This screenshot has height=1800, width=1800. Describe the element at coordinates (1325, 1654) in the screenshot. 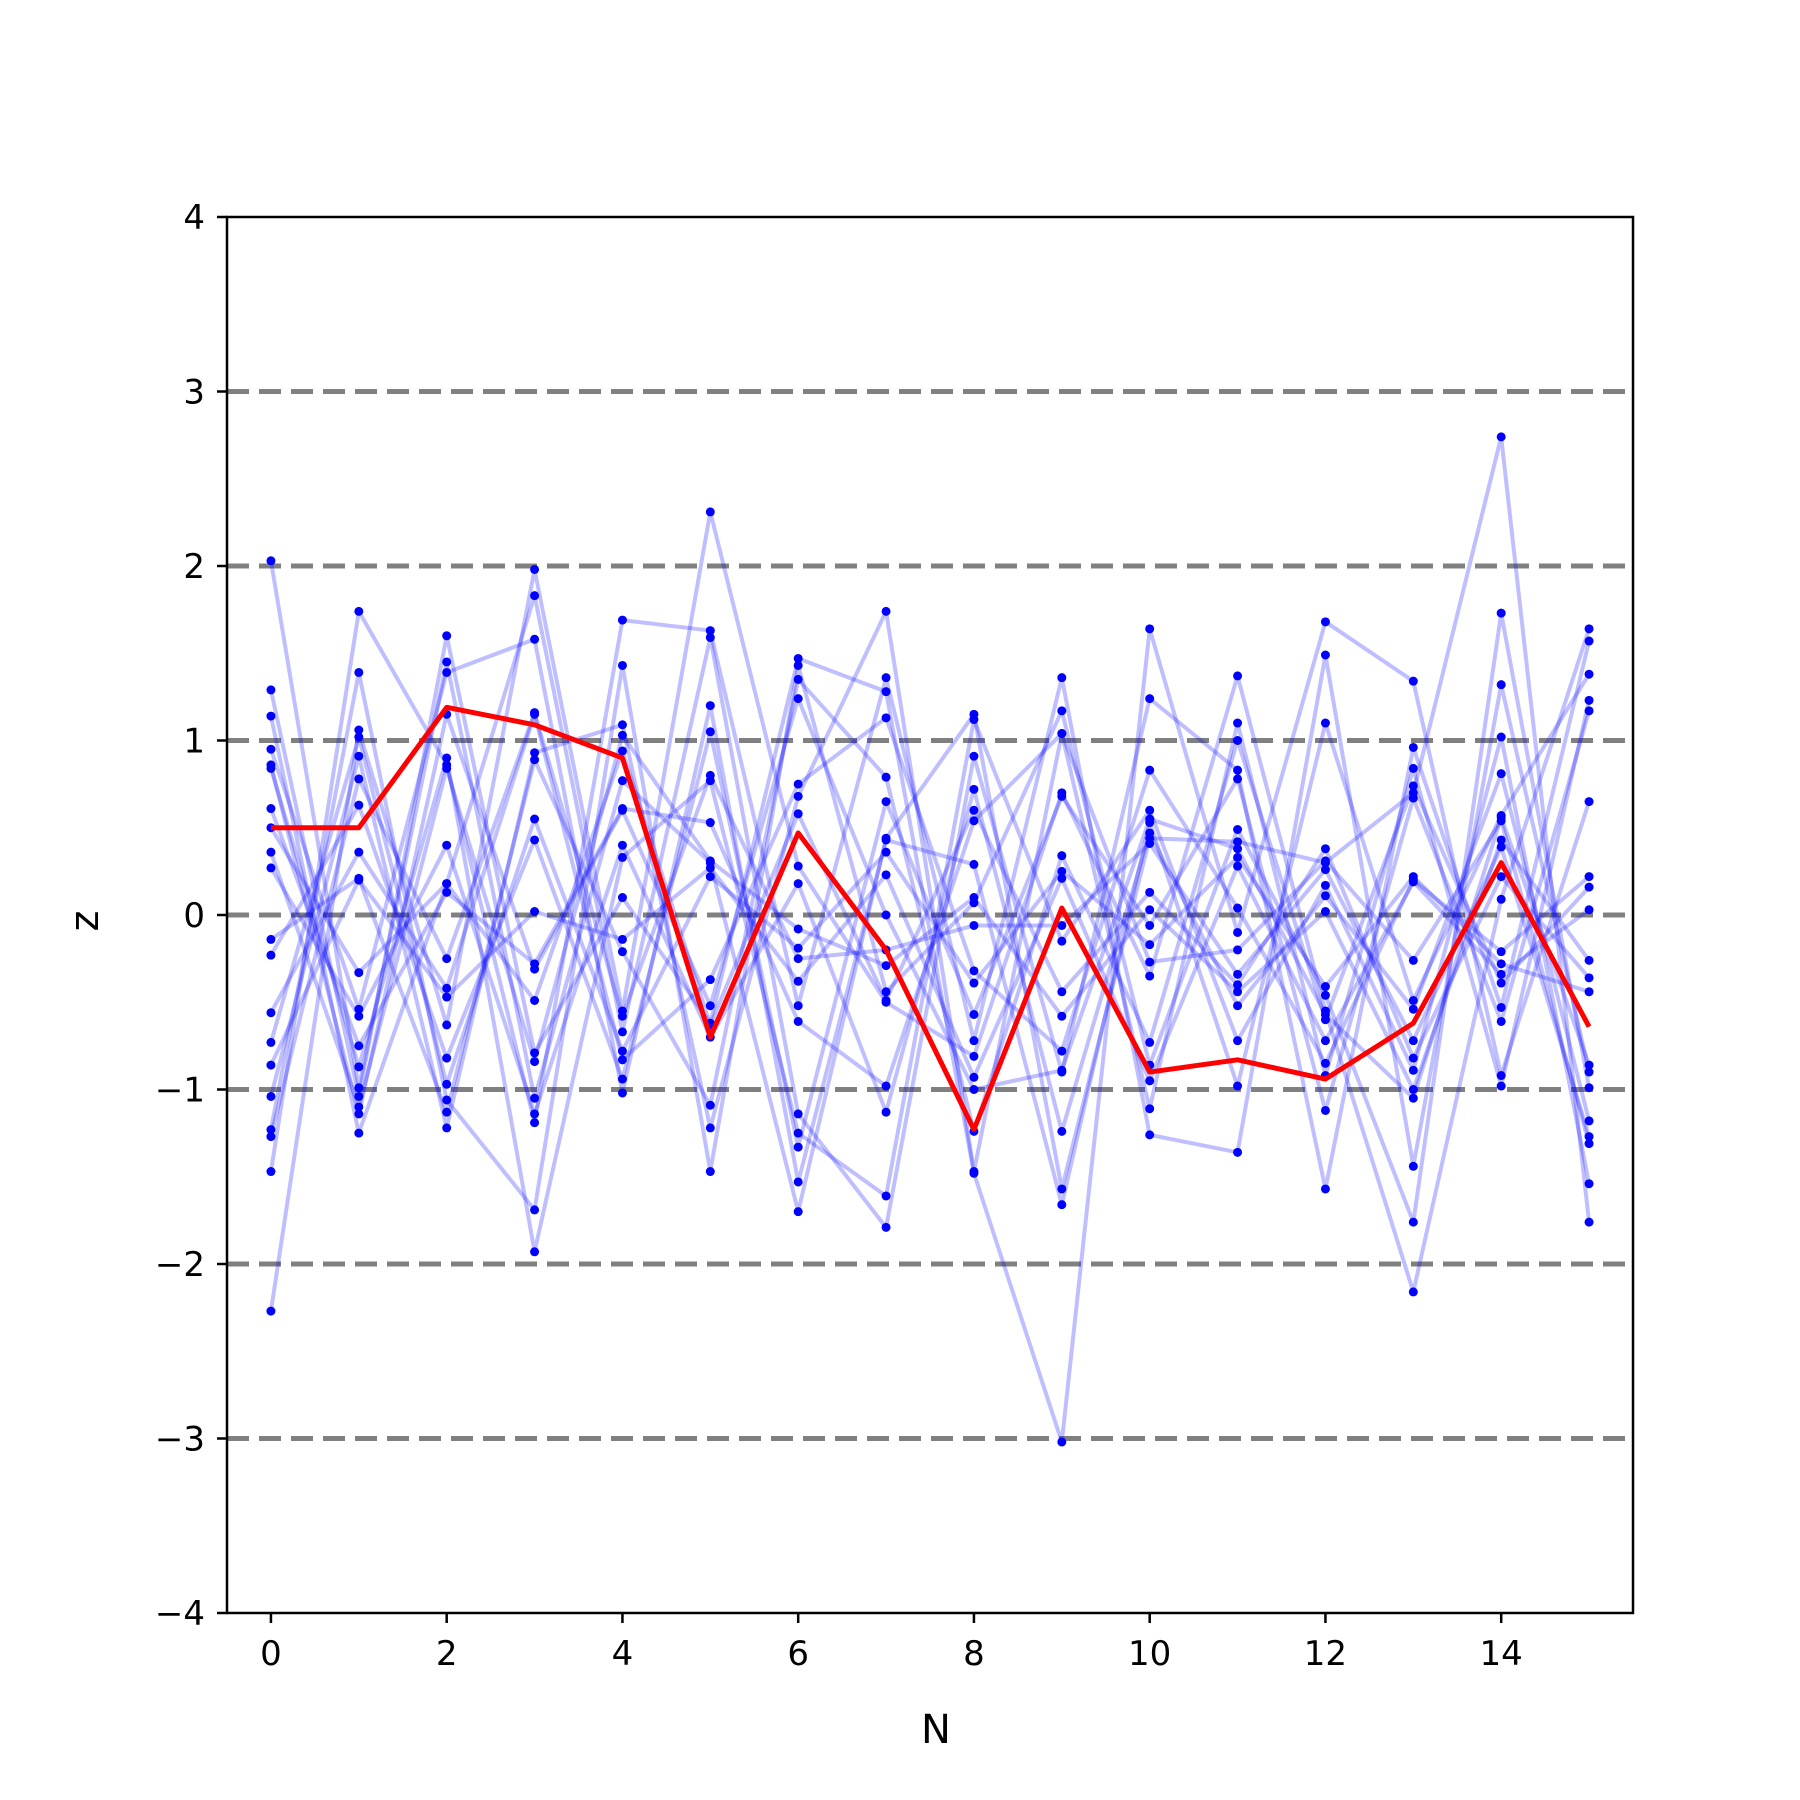

I see `x-tick-label: 12` at that location.